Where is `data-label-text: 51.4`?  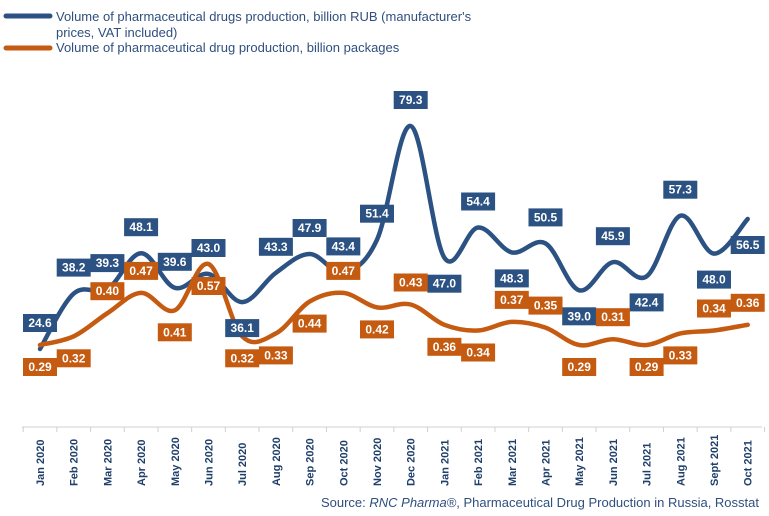
data-label-text: 51.4 is located at coordinates (377, 214).